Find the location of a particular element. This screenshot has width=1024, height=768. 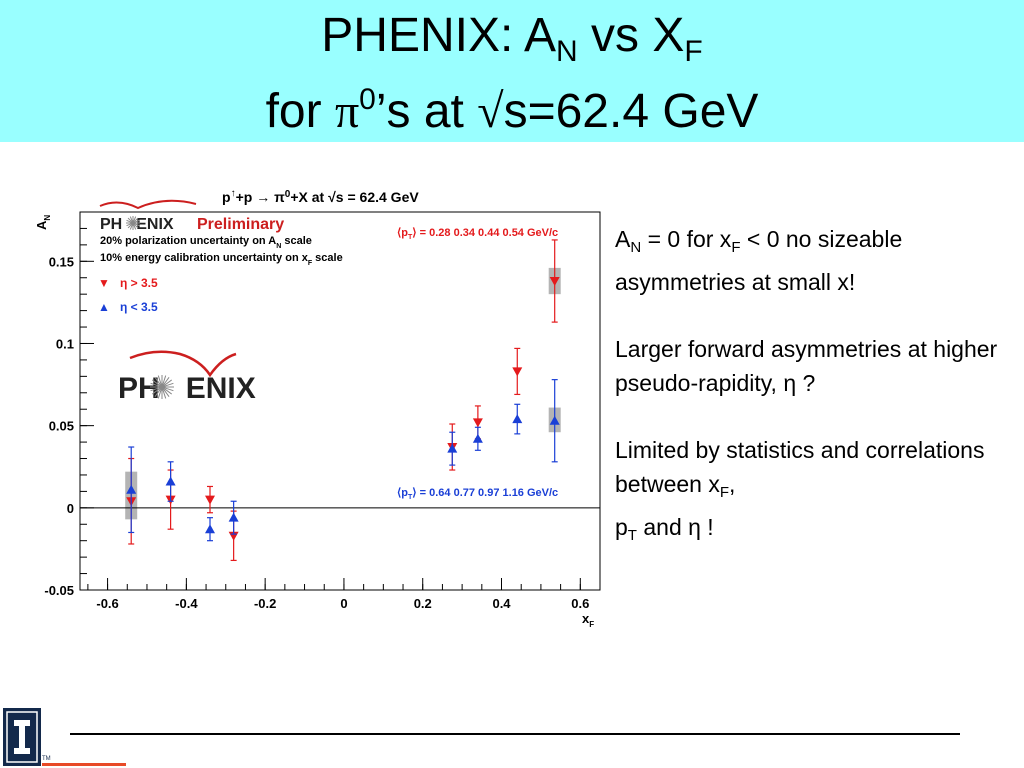

plot-header: p↑+p → π0+X at √s = 62.4 GeV is located at coordinates (320, 196).